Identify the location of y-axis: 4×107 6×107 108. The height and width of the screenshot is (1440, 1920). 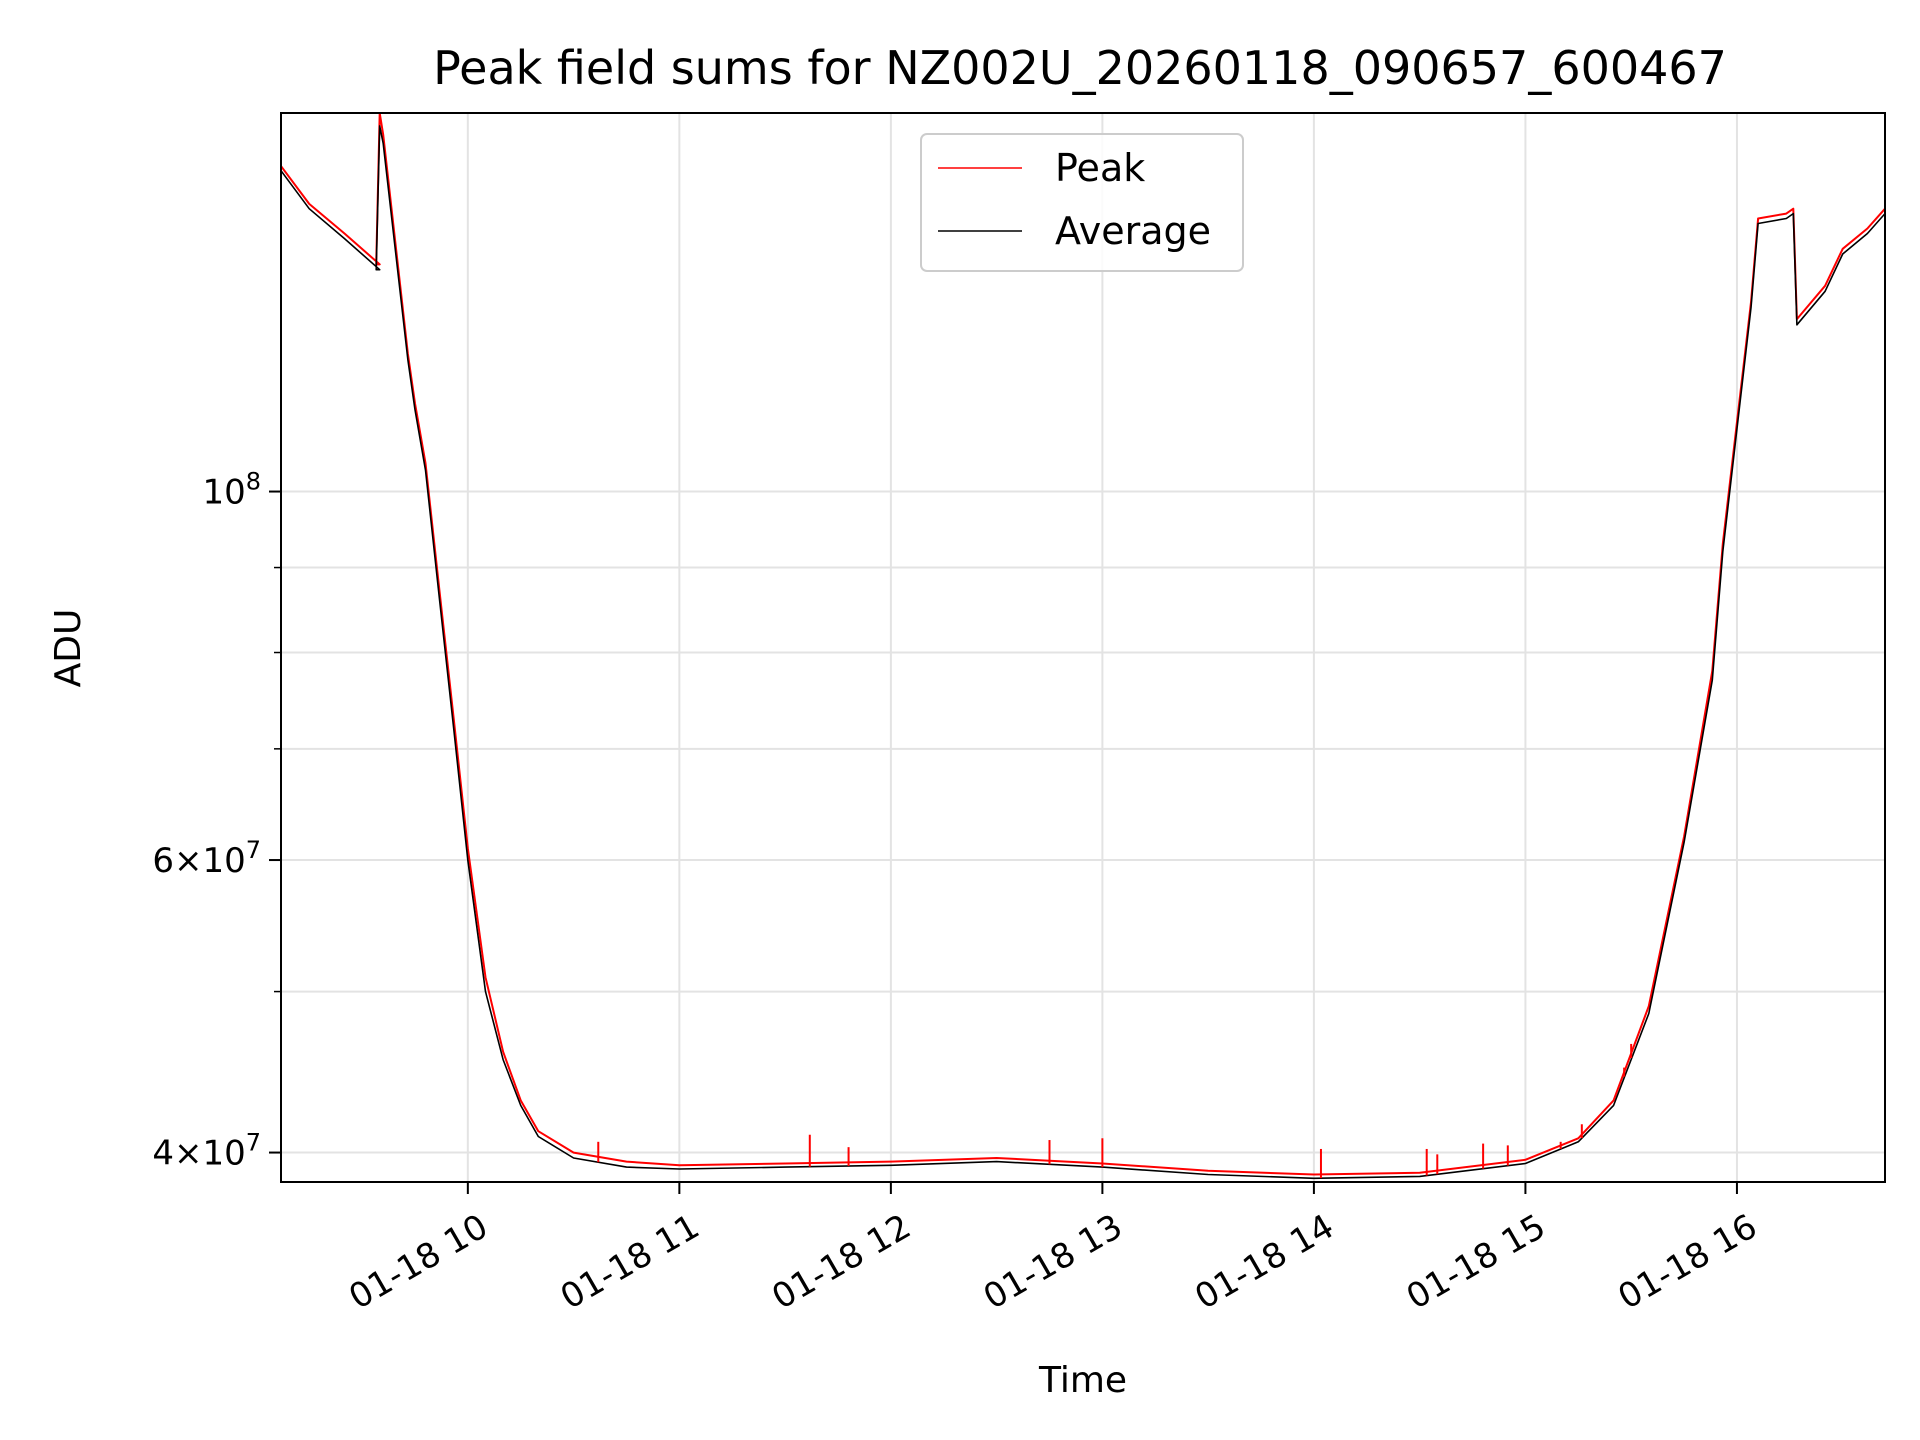
(216, 821).